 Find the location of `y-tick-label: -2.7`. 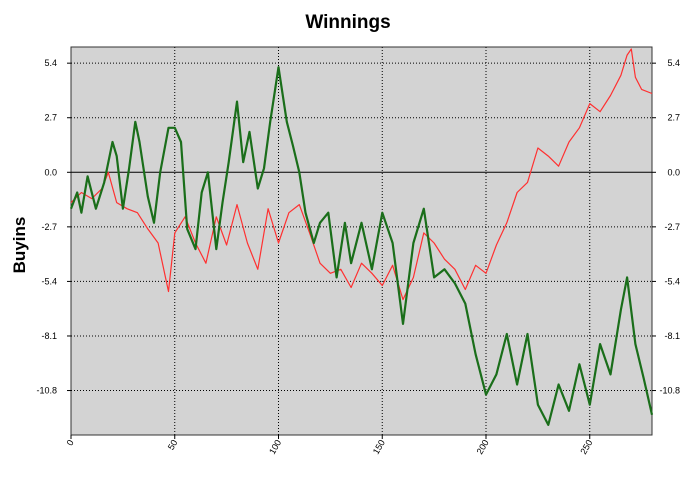

y-tick-label: -2.7 is located at coordinates (49, 227).